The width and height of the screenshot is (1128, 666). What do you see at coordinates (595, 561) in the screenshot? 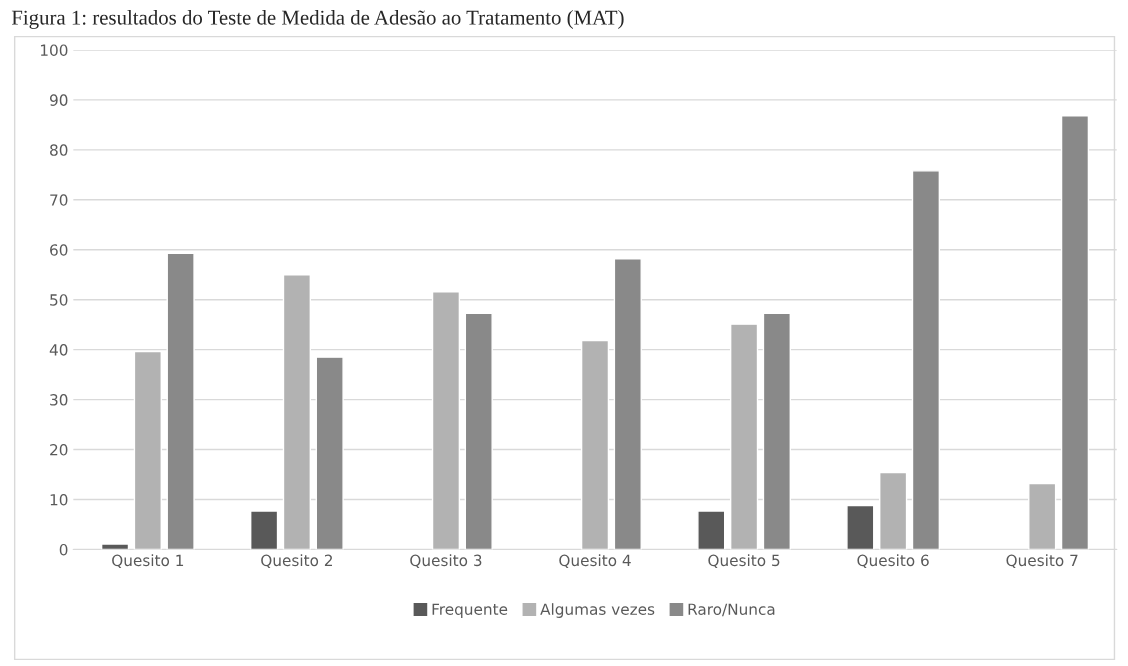
I see `x-tick-label: Quesito 4` at bounding box center [595, 561].